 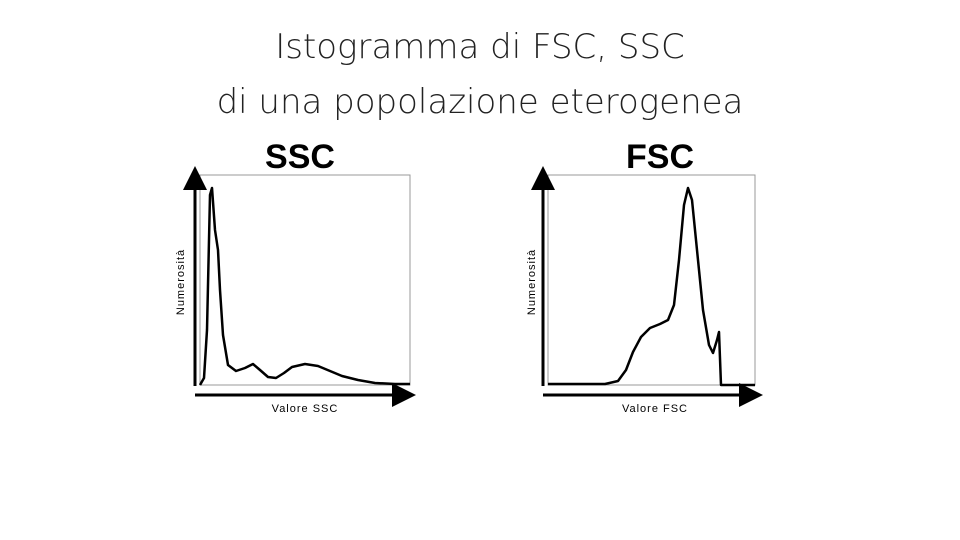 I want to click on title: Istogramma di FSC, SSC, so click(x=480, y=47).